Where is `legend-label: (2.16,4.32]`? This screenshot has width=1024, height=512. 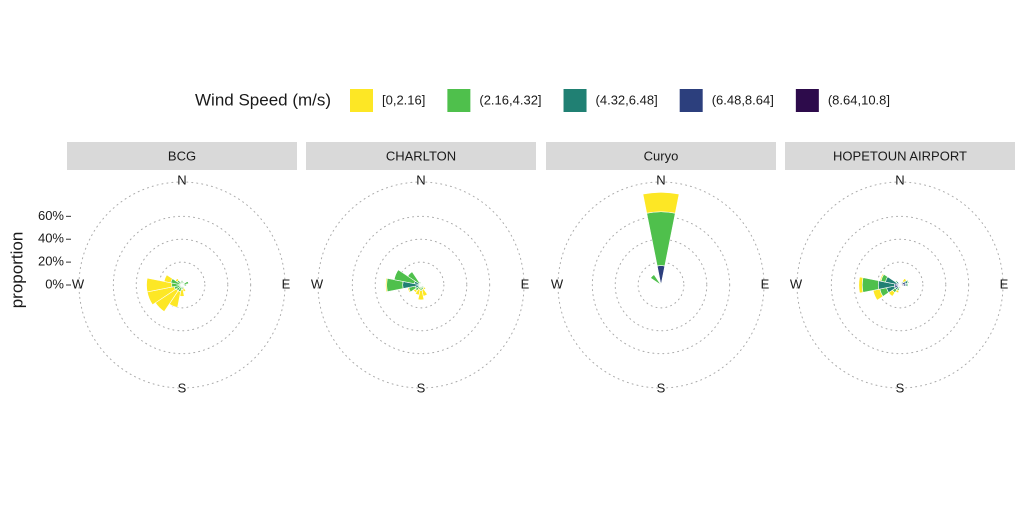
legend-label: (2.16,4.32] is located at coordinates (510, 99).